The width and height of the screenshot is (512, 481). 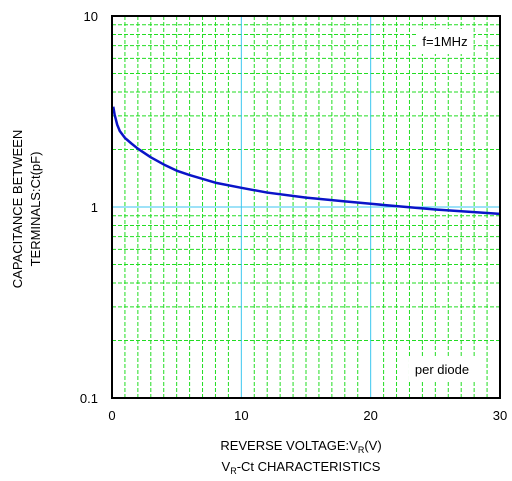 What do you see at coordinates (35, 209) in the screenshot?
I see `y-axis-label-line2: TERMINALS:Ct(pF)` at bounding box center [35, 209].